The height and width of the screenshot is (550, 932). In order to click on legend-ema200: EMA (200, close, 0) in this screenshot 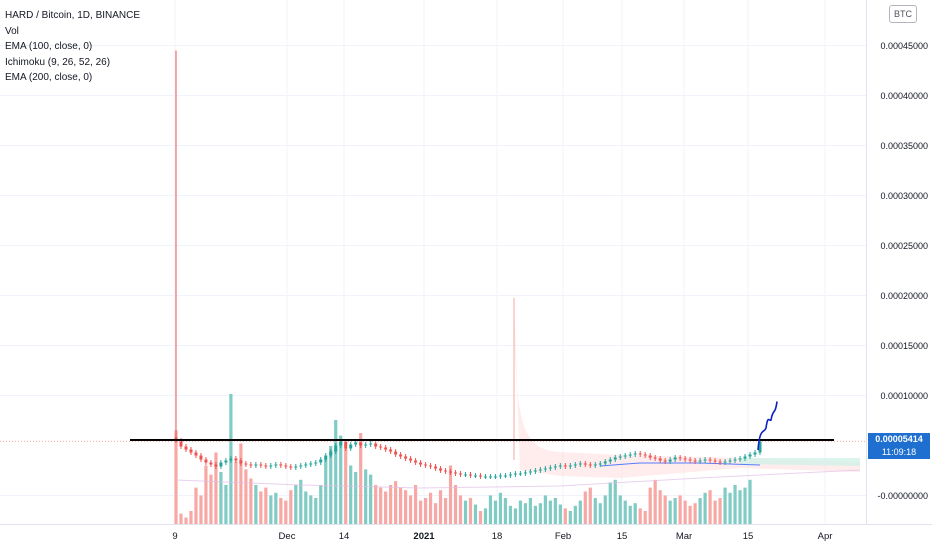, I will do `click(49, 77)`.